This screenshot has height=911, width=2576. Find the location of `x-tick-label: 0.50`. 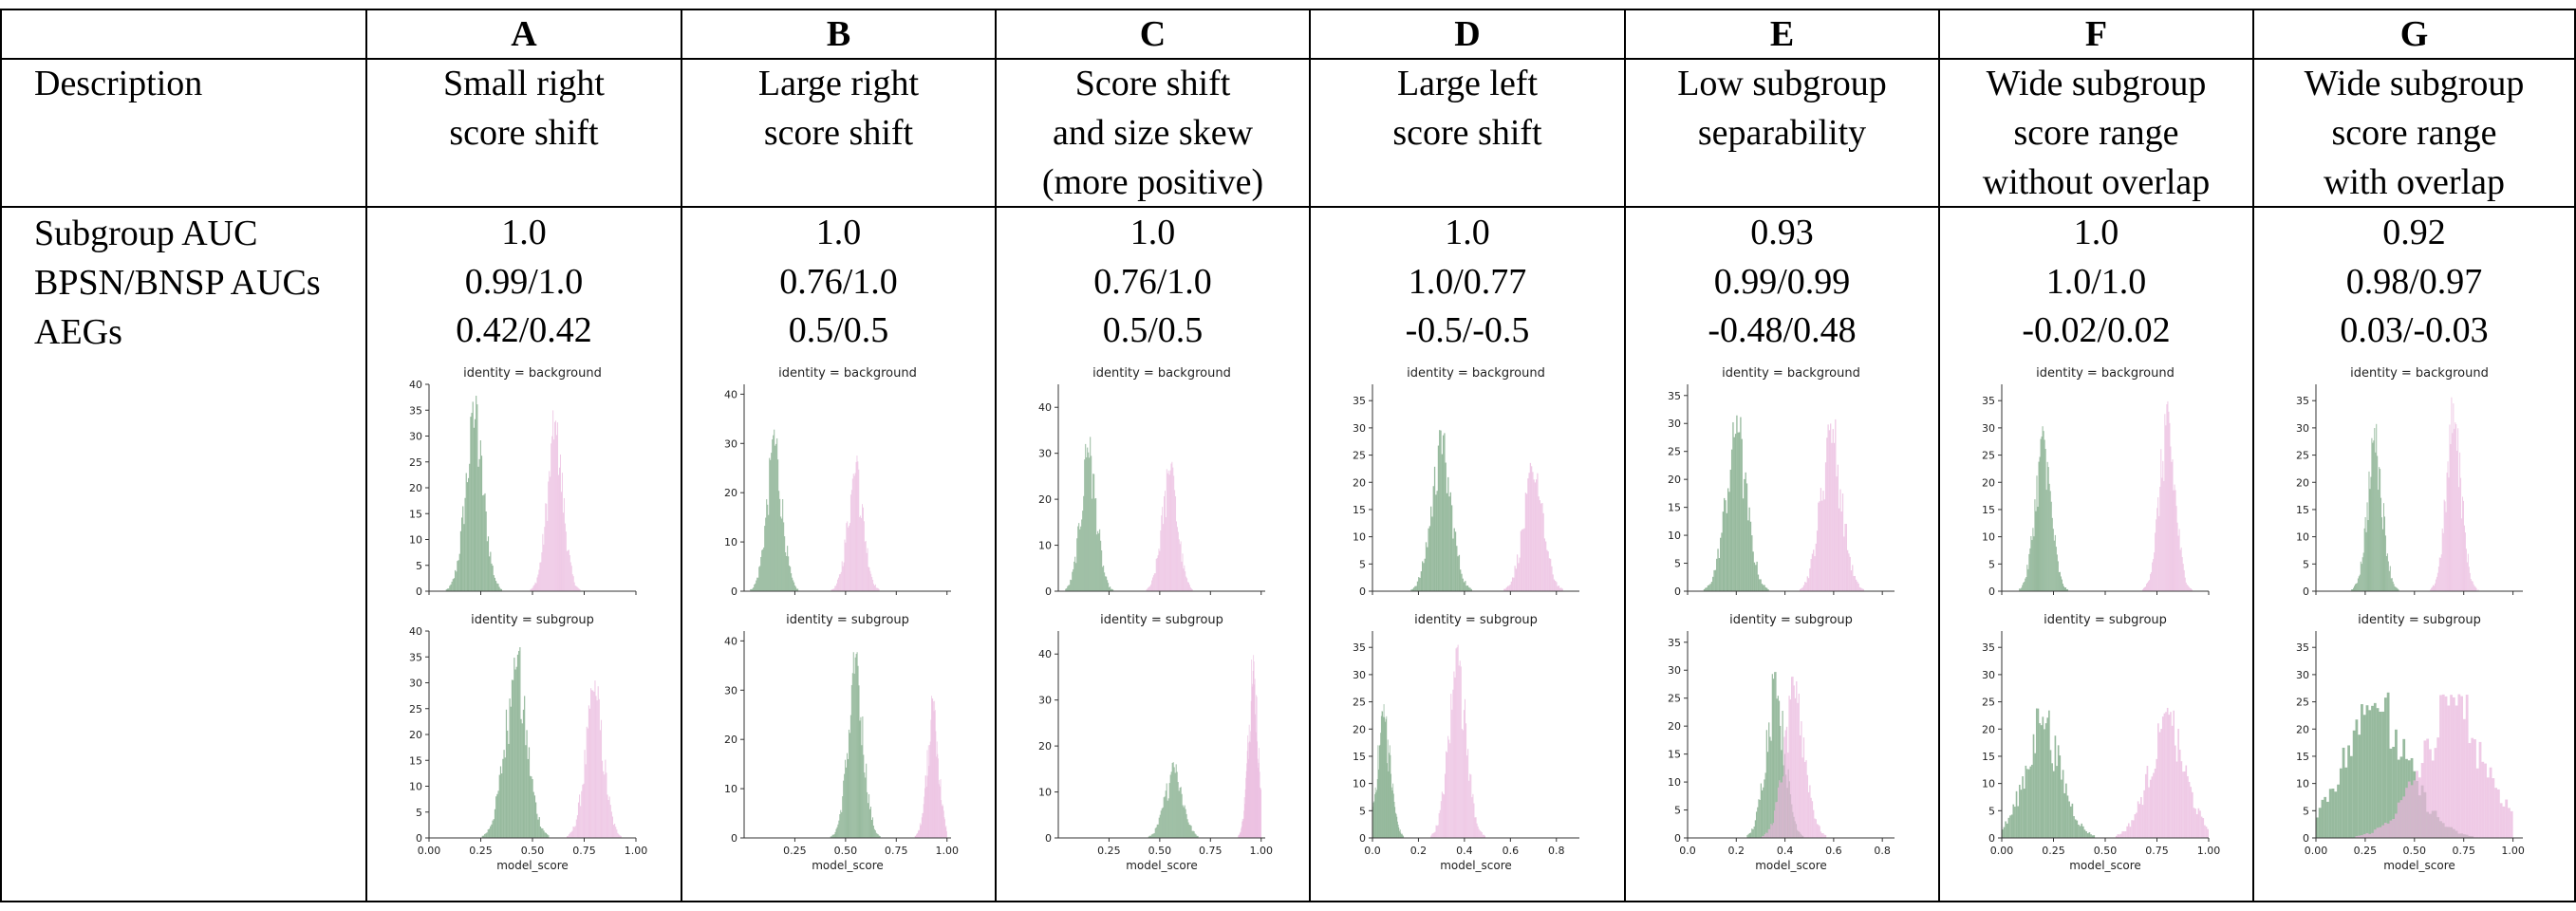

x-tick-label: 0.50 is located at coordinates (1160, 851).